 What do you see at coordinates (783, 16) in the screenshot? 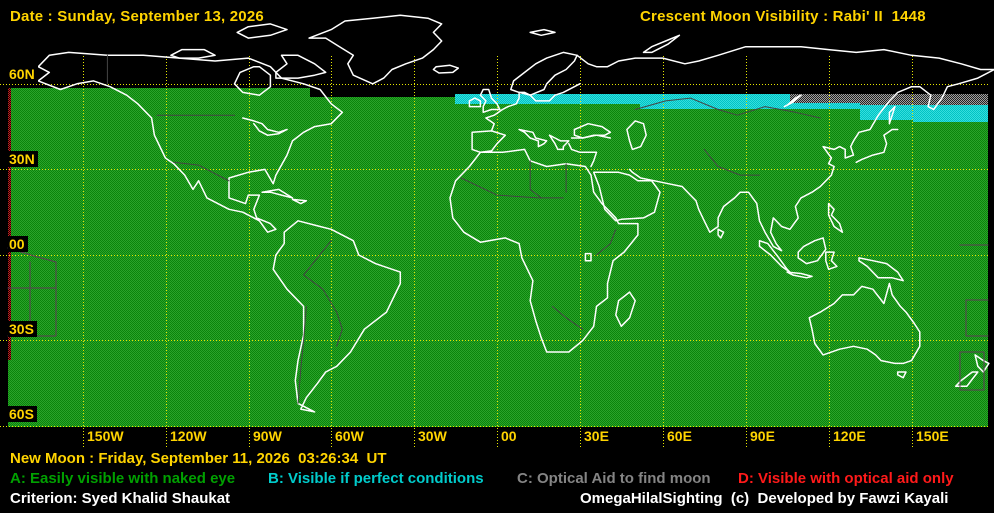
I see `page-title: Crescent Moon Visibility : Rabi' II 1448` at bounding box center [783, 16].